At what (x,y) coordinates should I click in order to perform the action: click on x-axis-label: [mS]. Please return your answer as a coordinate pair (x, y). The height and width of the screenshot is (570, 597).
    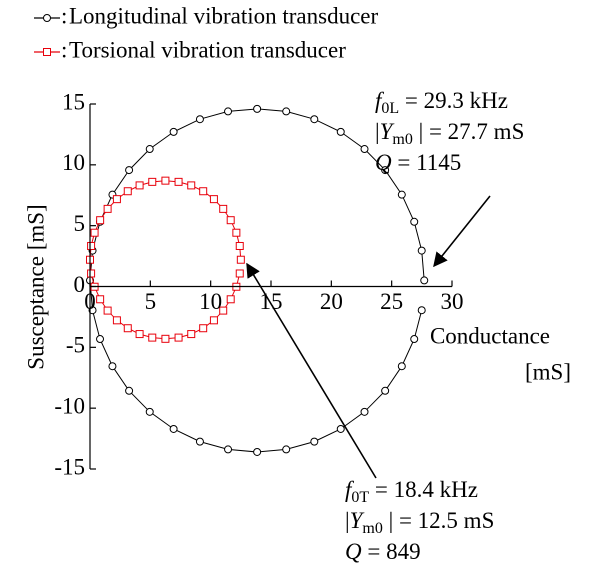
    Looking at the image, I should click on (548, 371).